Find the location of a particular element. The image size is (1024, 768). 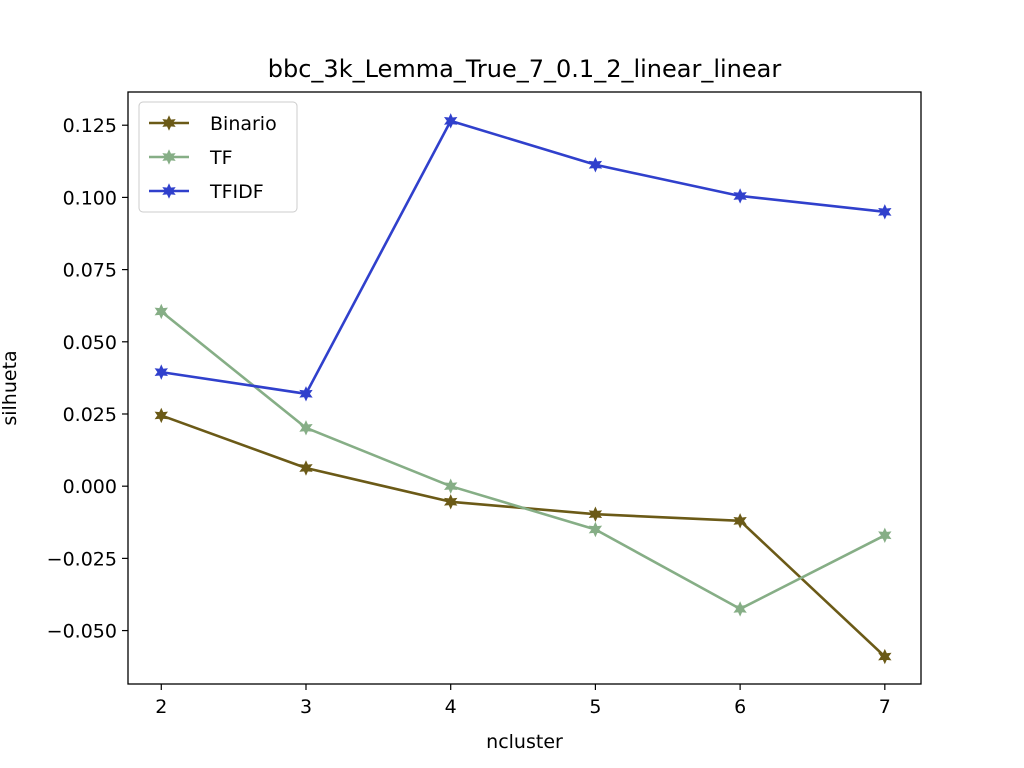

legend-marker-tf is located at coordinates (169, 157).